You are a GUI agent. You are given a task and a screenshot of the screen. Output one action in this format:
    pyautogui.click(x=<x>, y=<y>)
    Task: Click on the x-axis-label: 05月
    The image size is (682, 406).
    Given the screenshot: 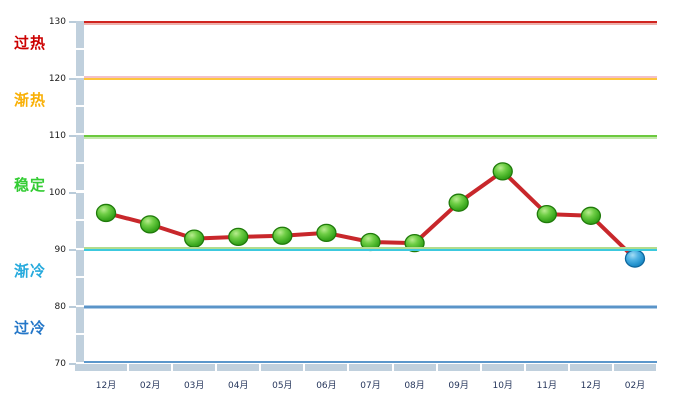 What is the action you would take?
    pyautogui.click(x=282, y=386)
    